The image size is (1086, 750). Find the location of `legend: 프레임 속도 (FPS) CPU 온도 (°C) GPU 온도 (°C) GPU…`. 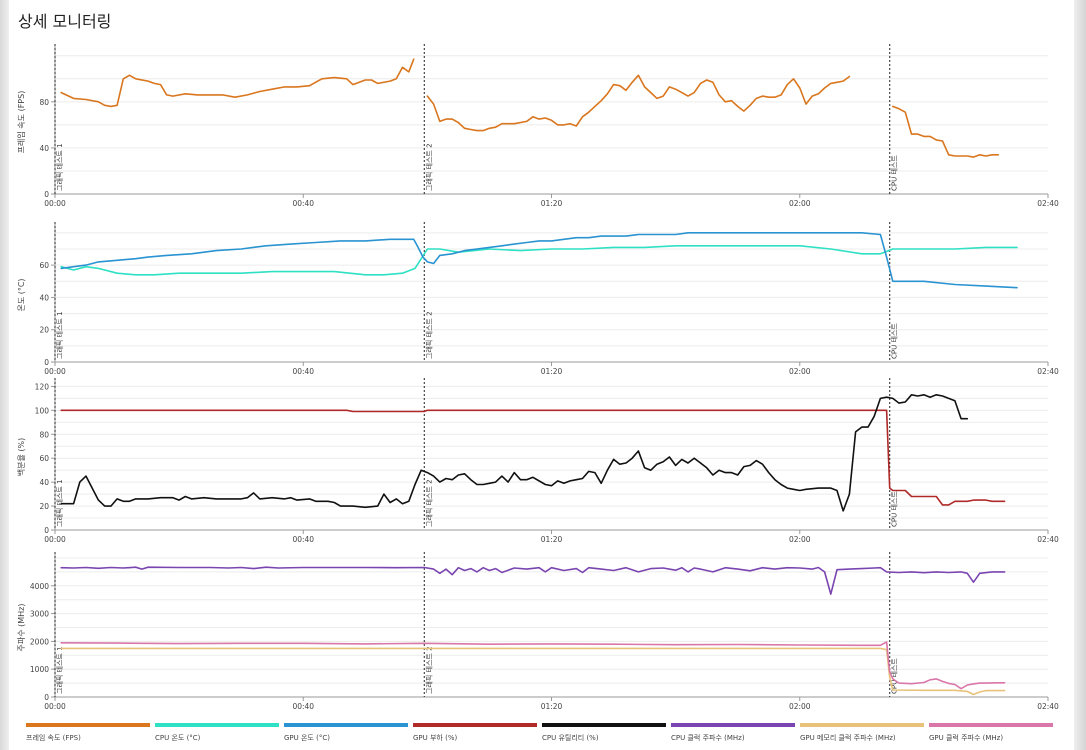

legend: 프레임 속도 (FPS) CPU 온도 (°C) GPU 온도 (°C) GPU… is located at coordinates (543, 735).